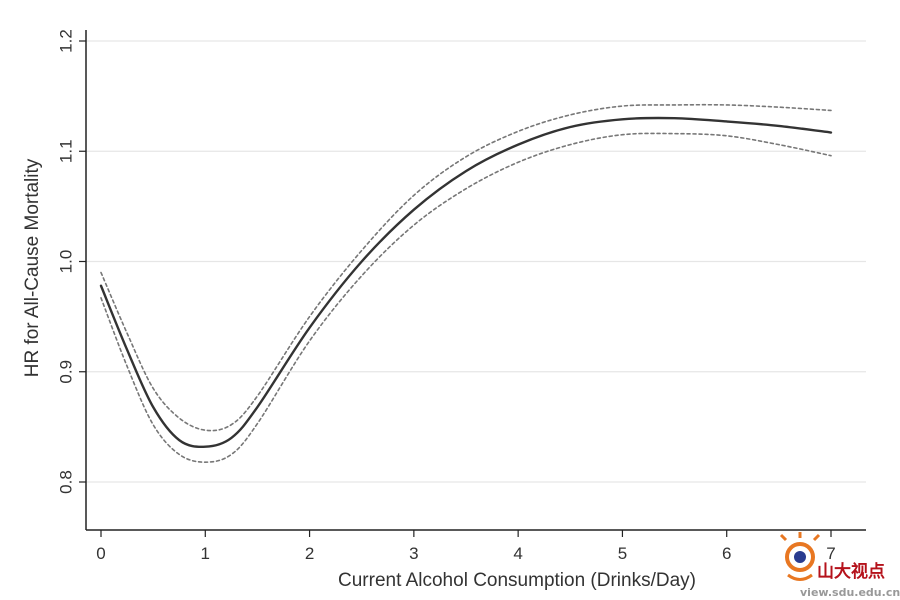 Image resolution: width=900 pixels, height=600 pixels. I want to click on x-axis-title: Current Alcohol Consumption (Drinks/Day), so click(517, 580).